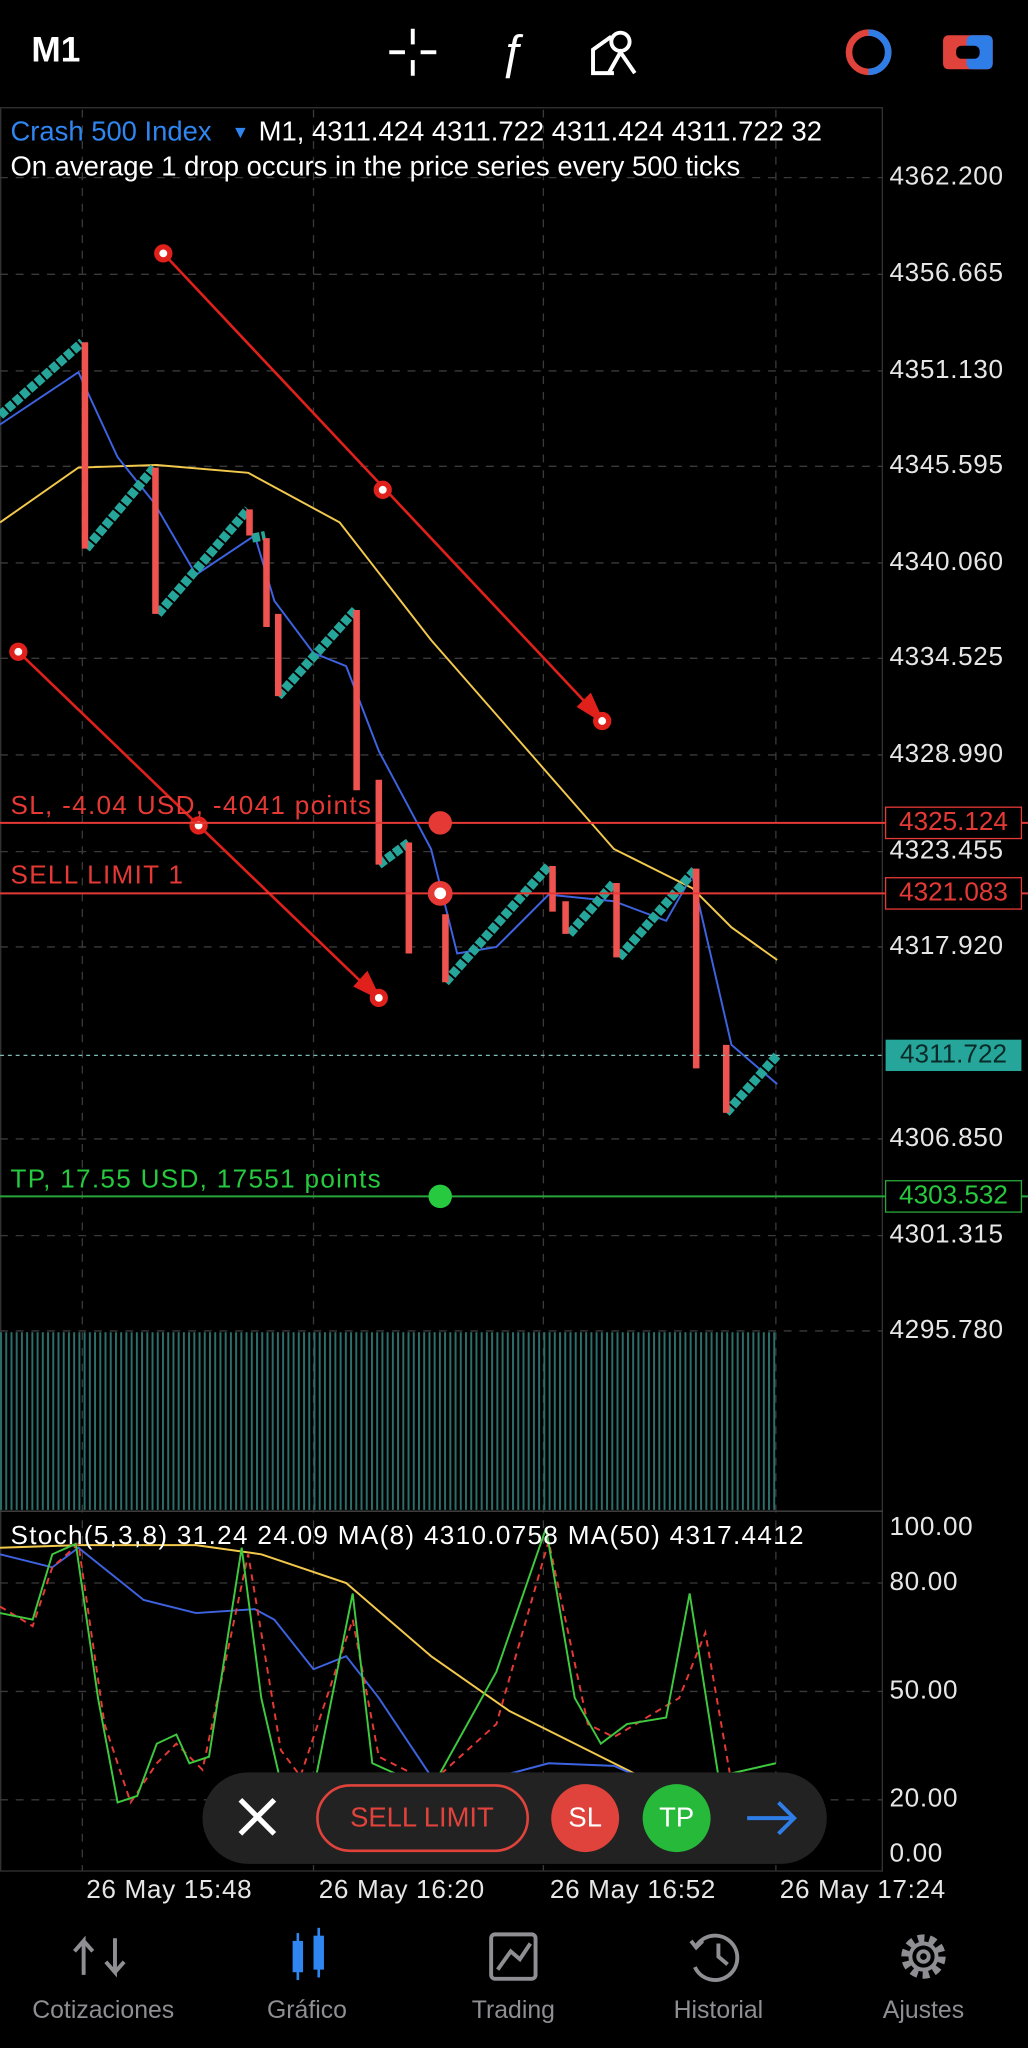 The height and width of the screenshot is (2048, 1028). I want to click on tp-button-label: TP, so click(676, 1817).